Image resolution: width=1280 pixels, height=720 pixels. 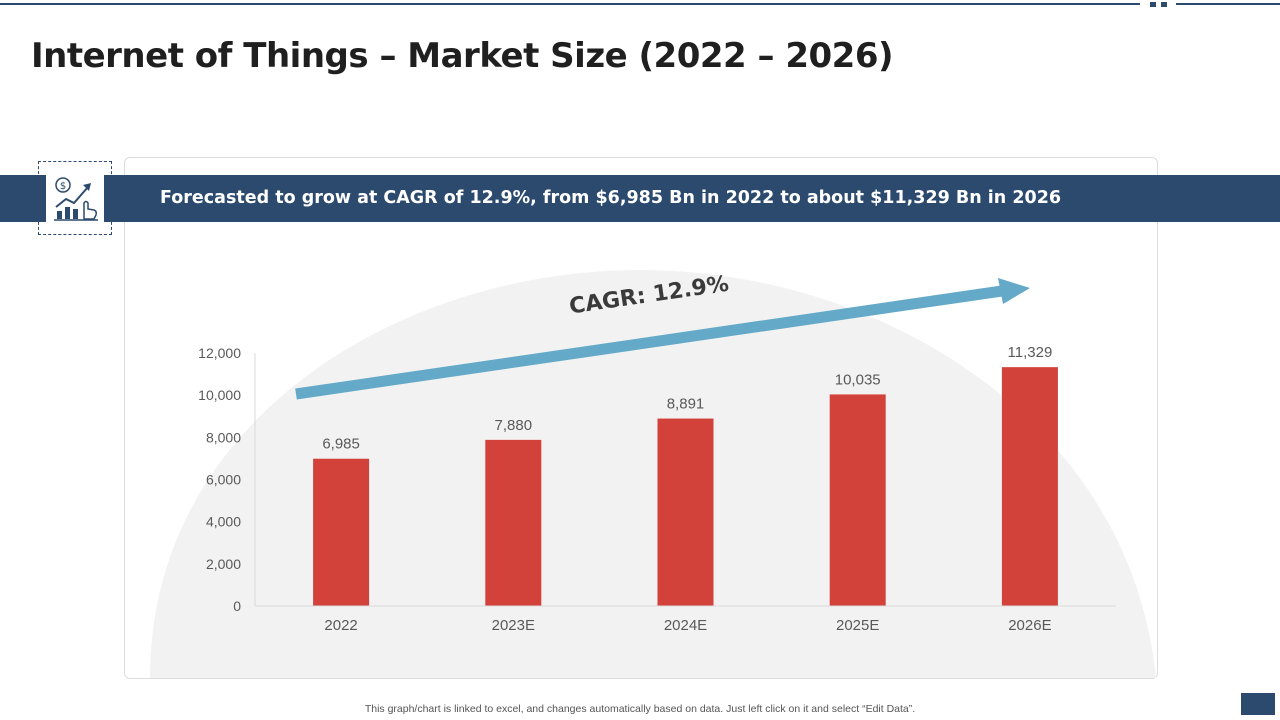 I want to click on x-axis: 2022 2023E 2024E 2025E 2026E, so click(x=685, y=619).